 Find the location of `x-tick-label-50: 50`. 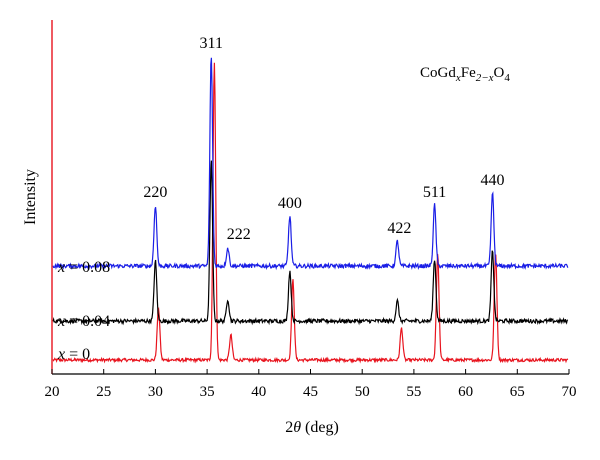

x-tick-label-50: 50 is located at coordinates (362, 392).